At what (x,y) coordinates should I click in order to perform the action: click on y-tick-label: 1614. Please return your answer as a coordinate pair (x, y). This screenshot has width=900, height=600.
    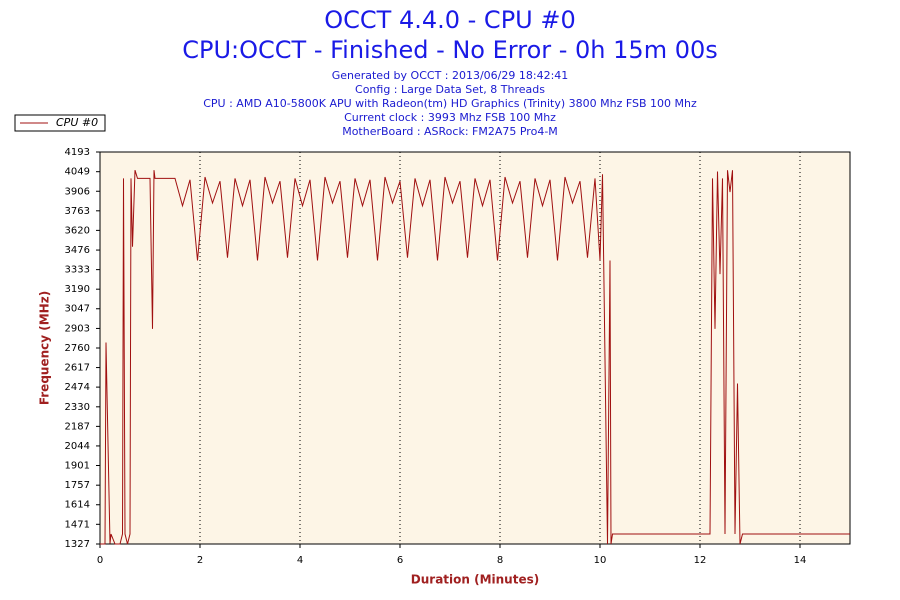
    Looking at the image, I should click on (77, 505).